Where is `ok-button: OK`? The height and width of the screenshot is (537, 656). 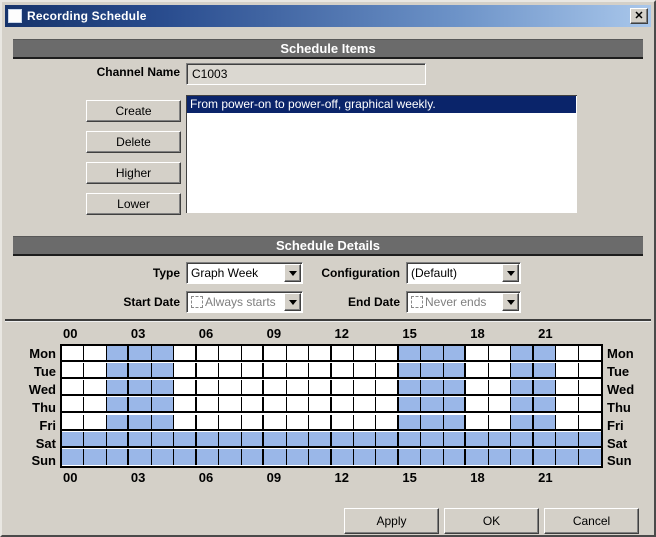
ok-button: OK is located at coordinates (491, 521).